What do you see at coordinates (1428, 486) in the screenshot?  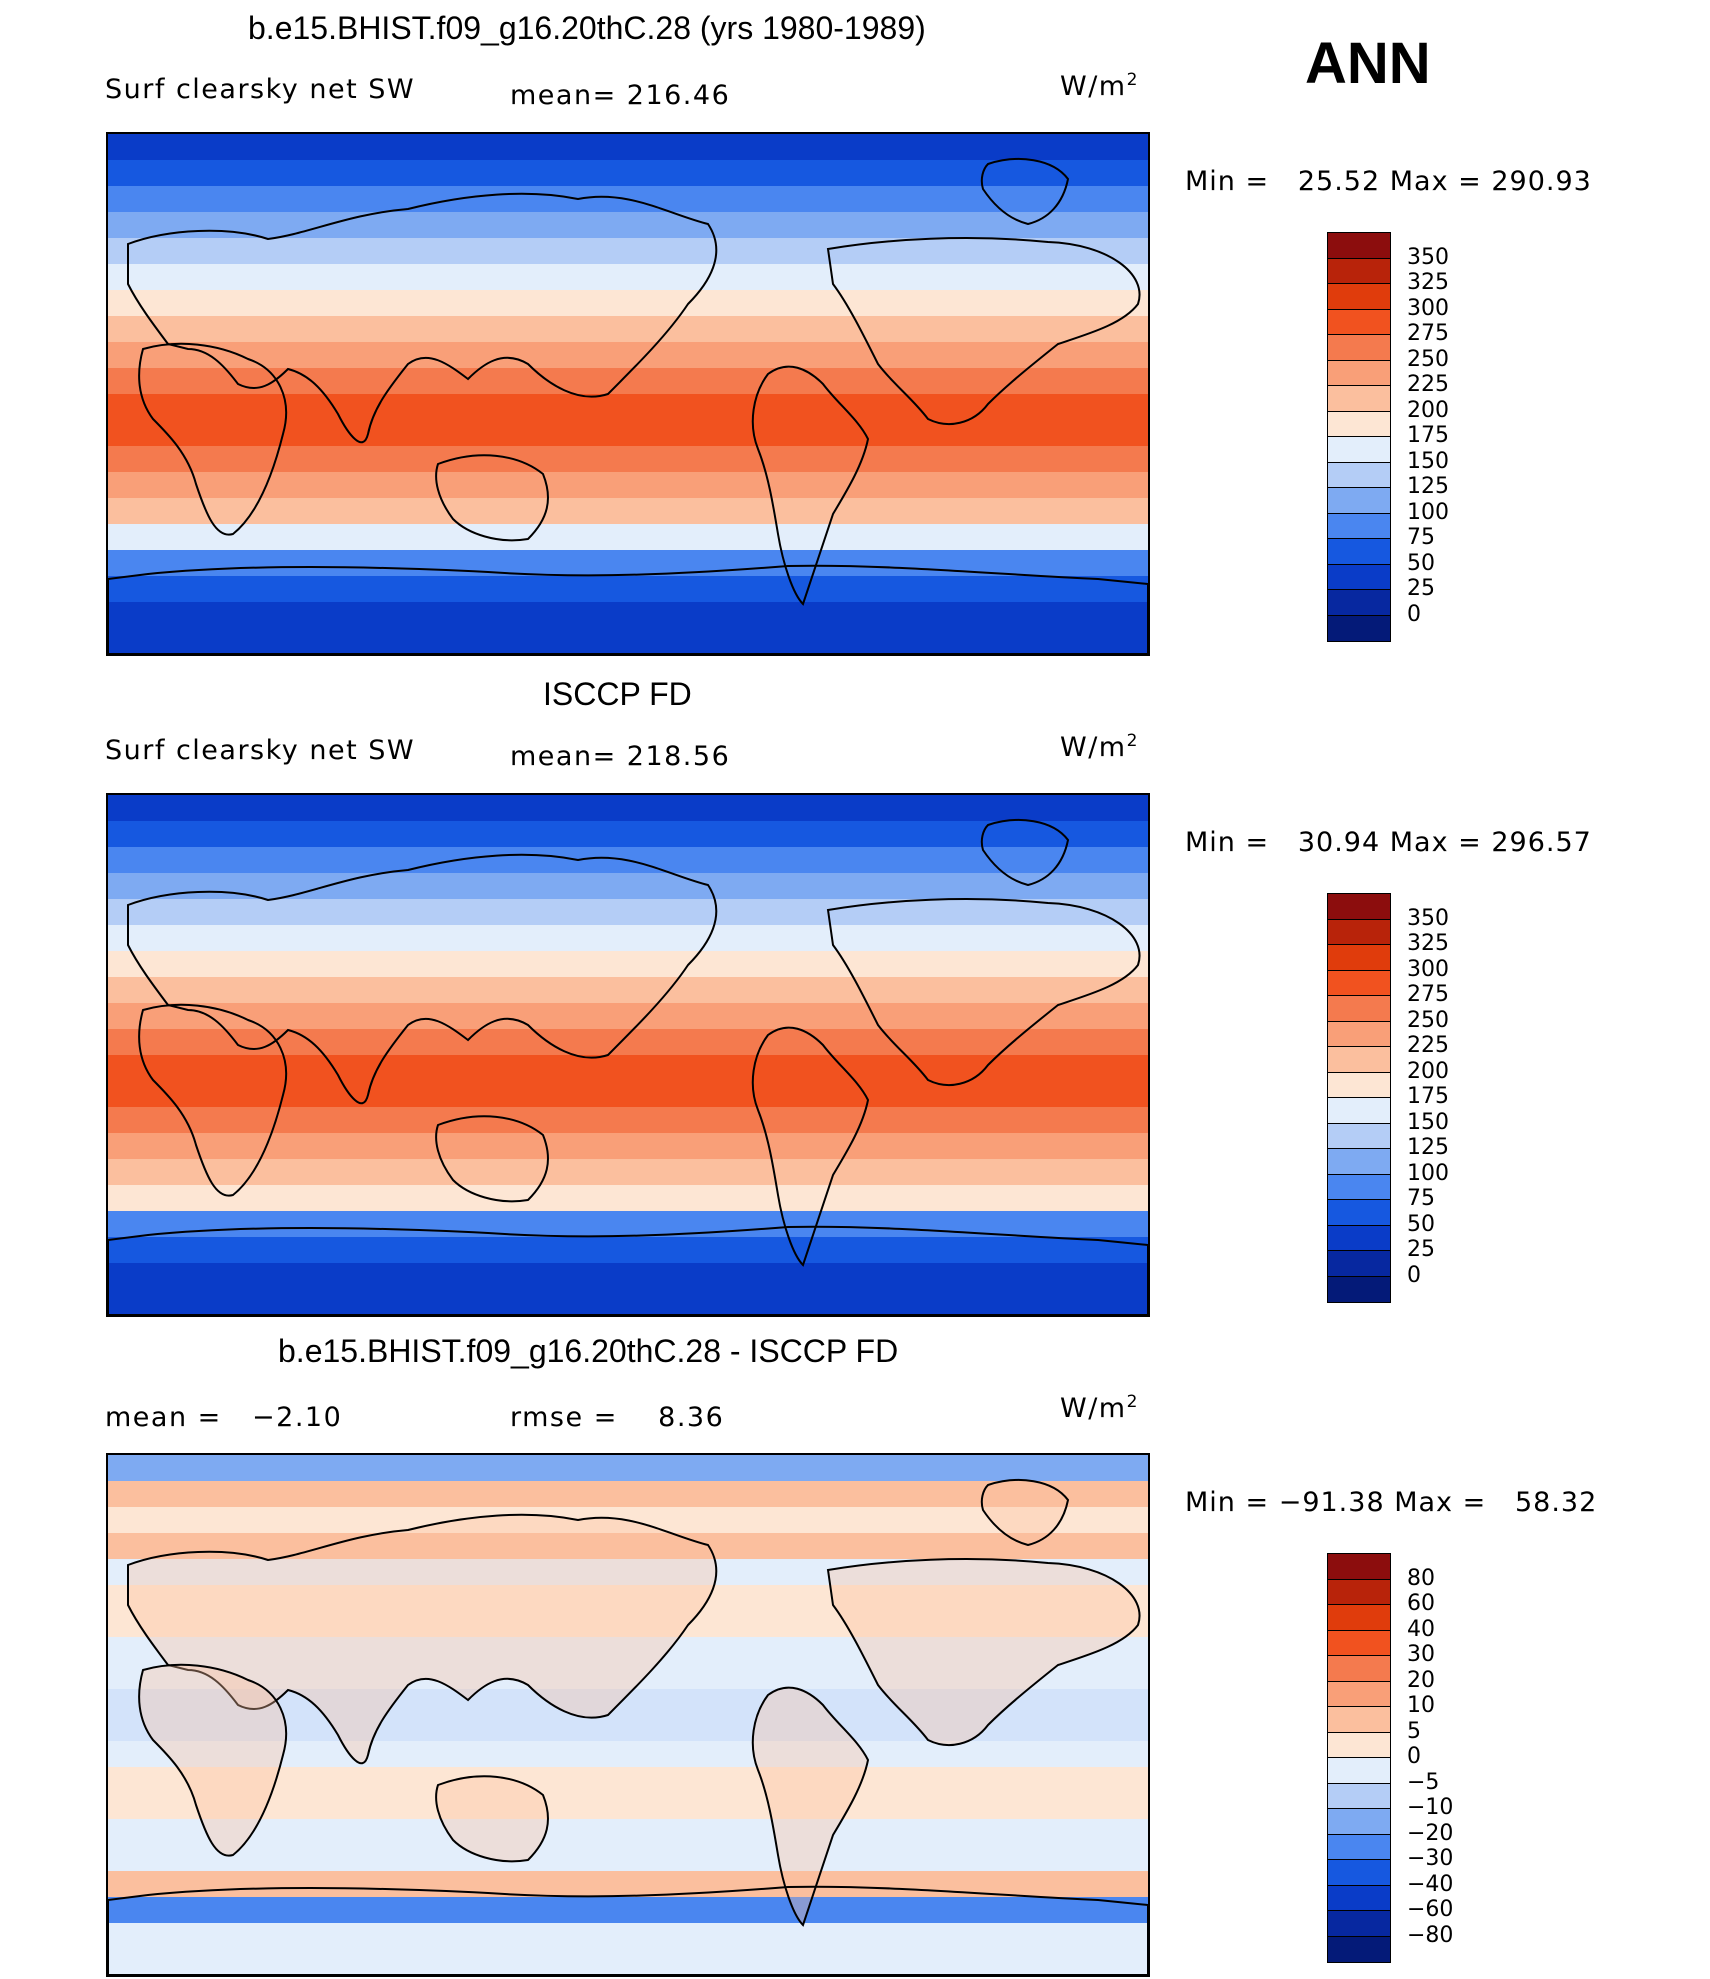 I see `colorbar-tick-label: 125` at bounding box center [1428, 486].